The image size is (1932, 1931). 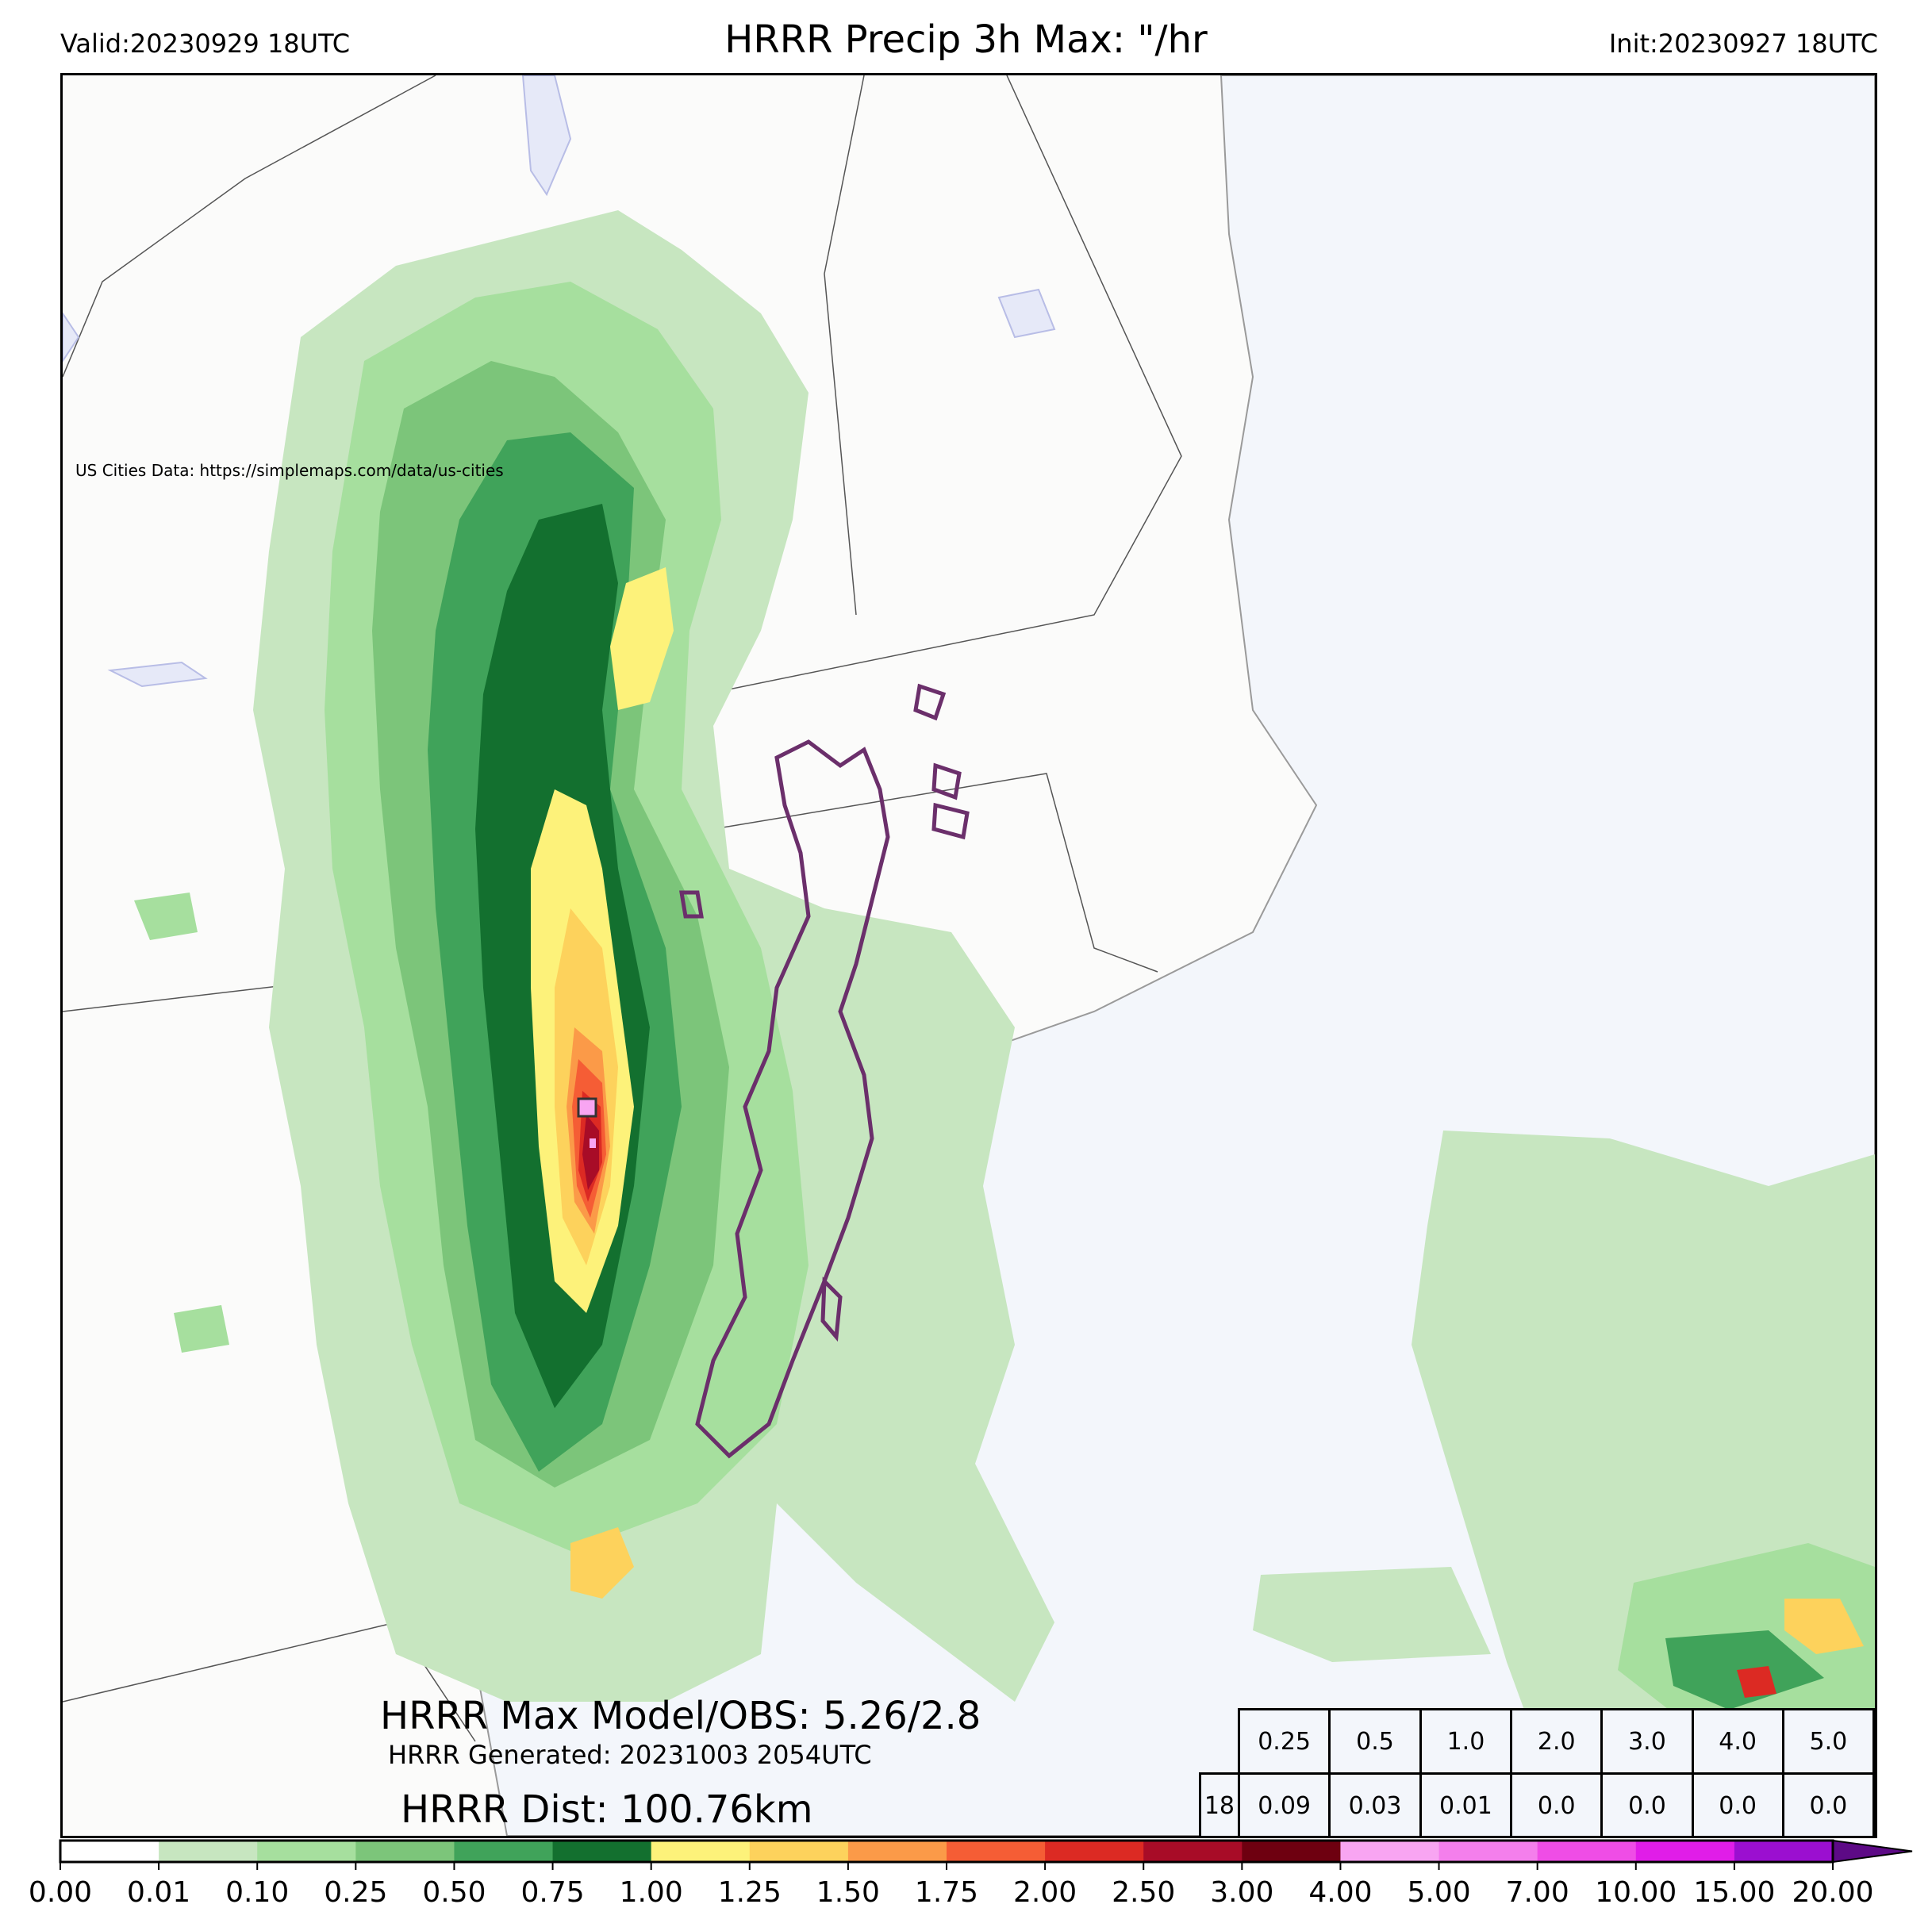 I want to click on colorbar-boxes, so click(x=947, y=1851).